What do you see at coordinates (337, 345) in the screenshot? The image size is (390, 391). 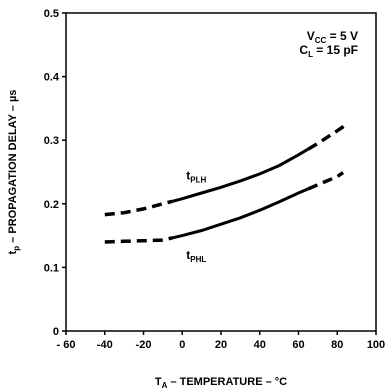 I see `x-tick-label: 80` at bounding box center [337, 345].